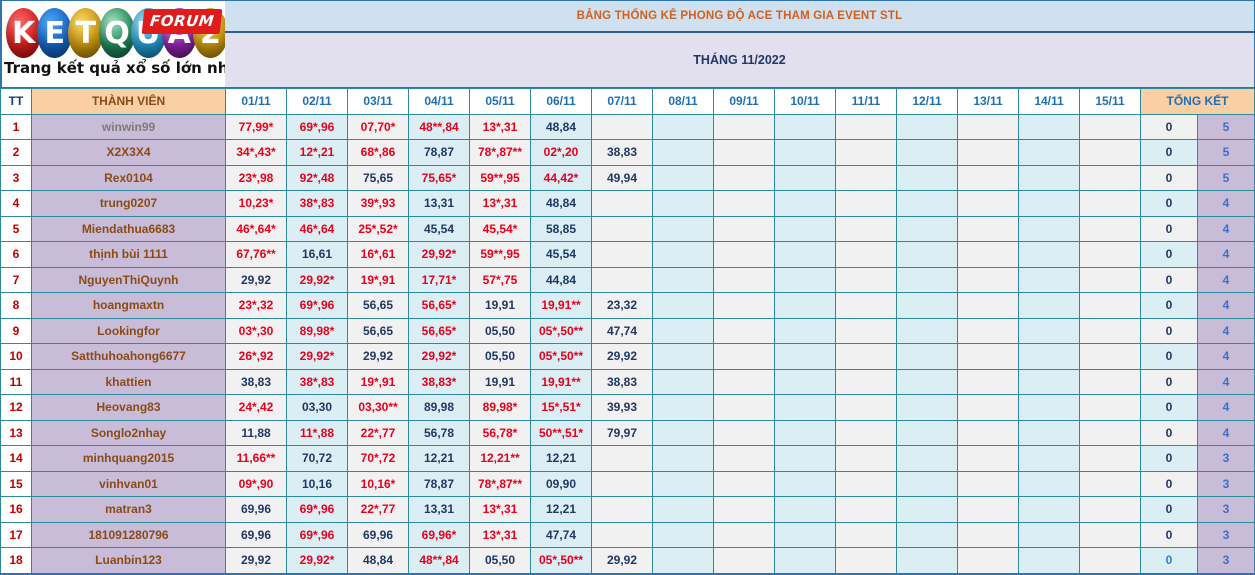 The image size is (1255, 575). I want to click on row-index: 2, so click(16, 152).